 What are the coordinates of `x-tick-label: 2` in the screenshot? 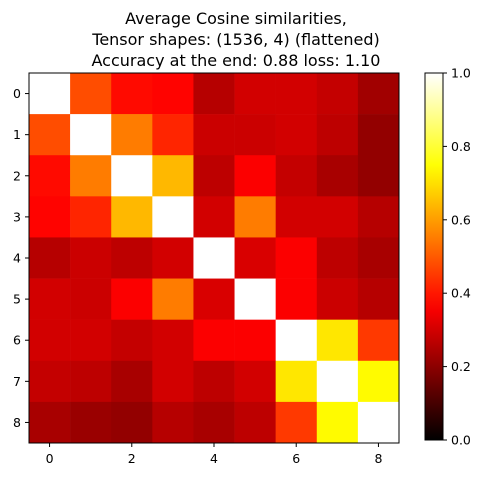 It's located at (132, 458).